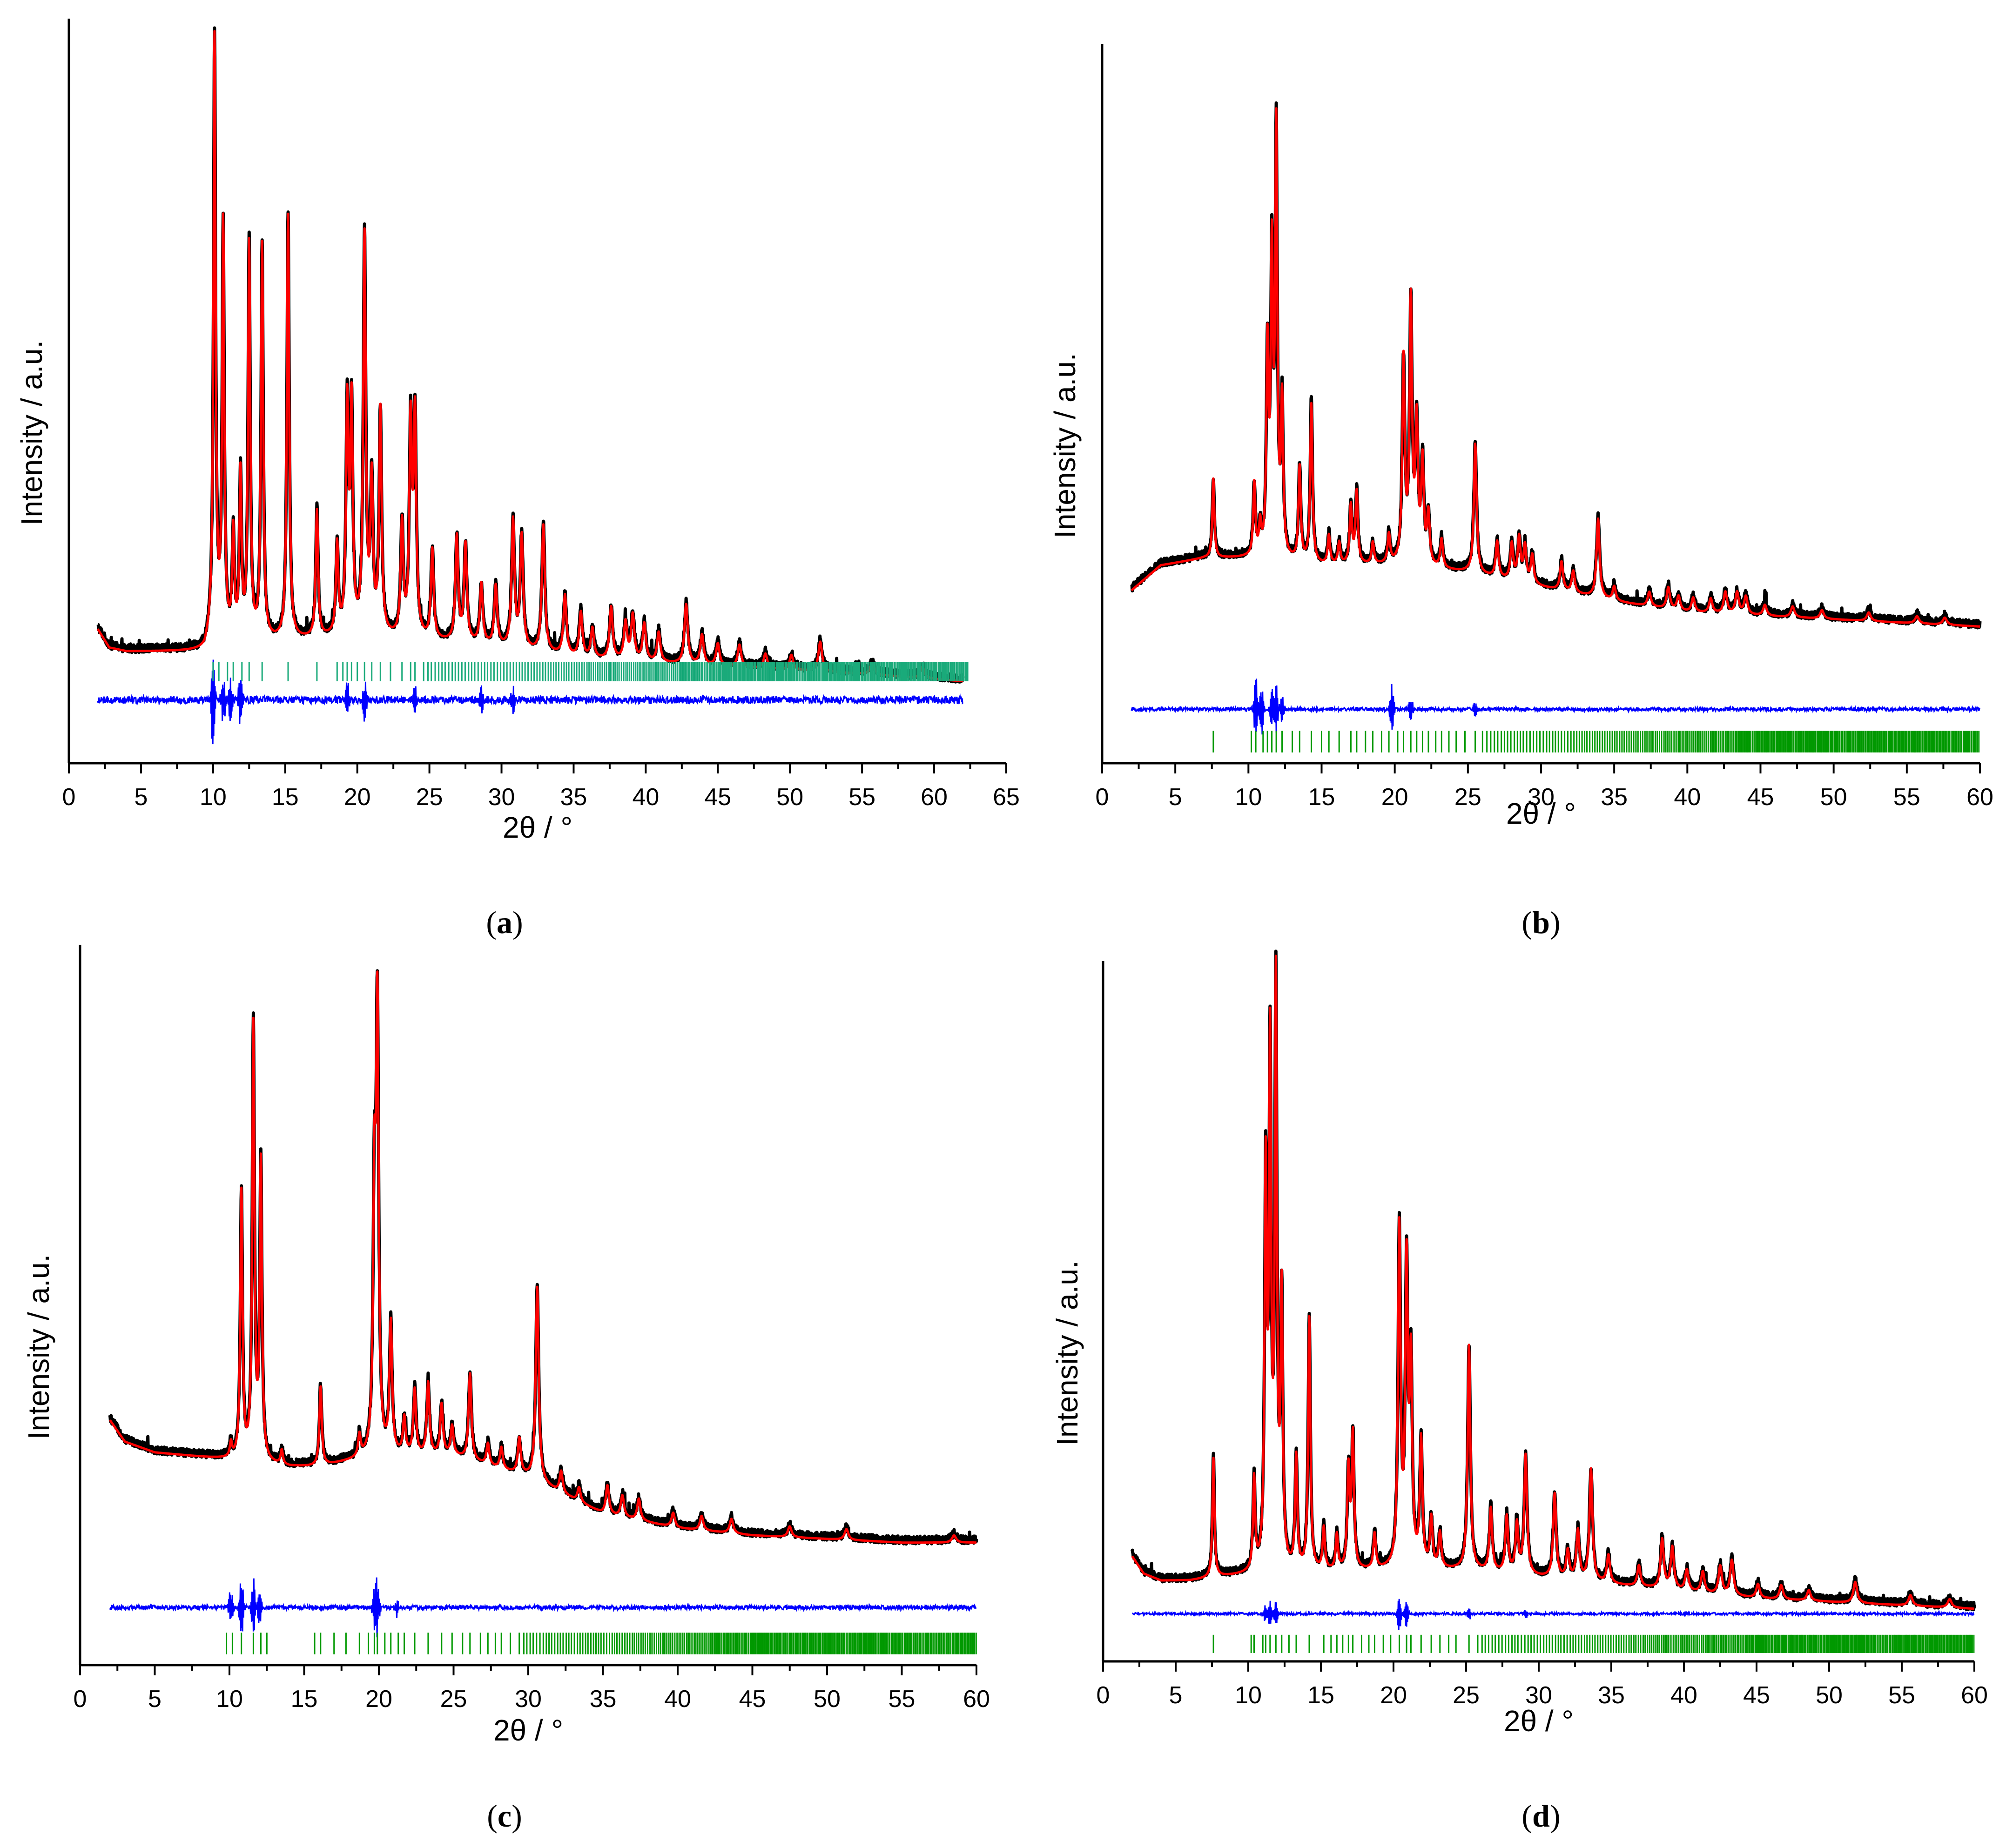 The height and width of the screenshot is (1848, 2006). I want to click on panel-caption: (b), so click(1540, 922).